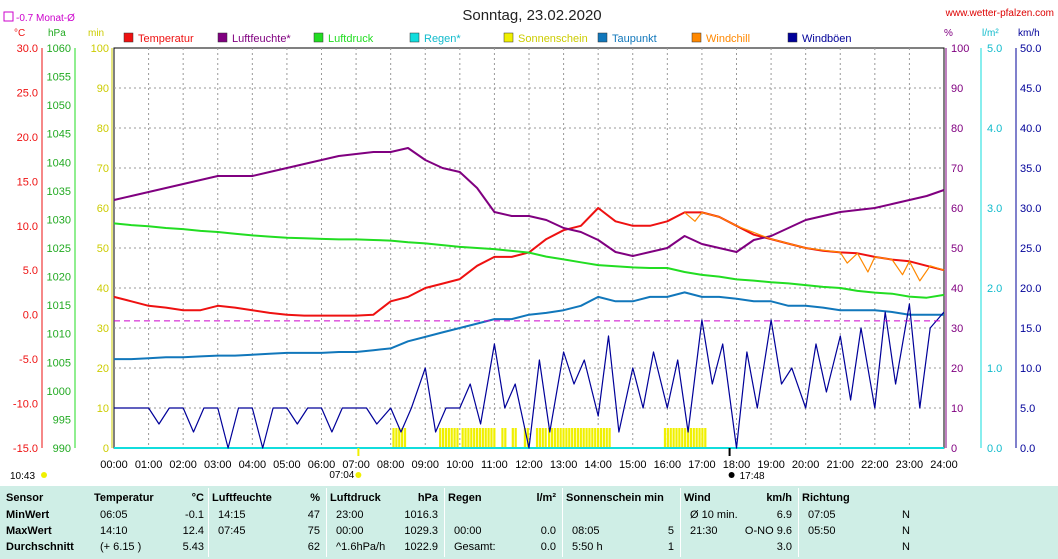 Image resolution: width=1058 pixels, height=559 pixels. I want to click on tick-humidity: 20, so click(957, 369).